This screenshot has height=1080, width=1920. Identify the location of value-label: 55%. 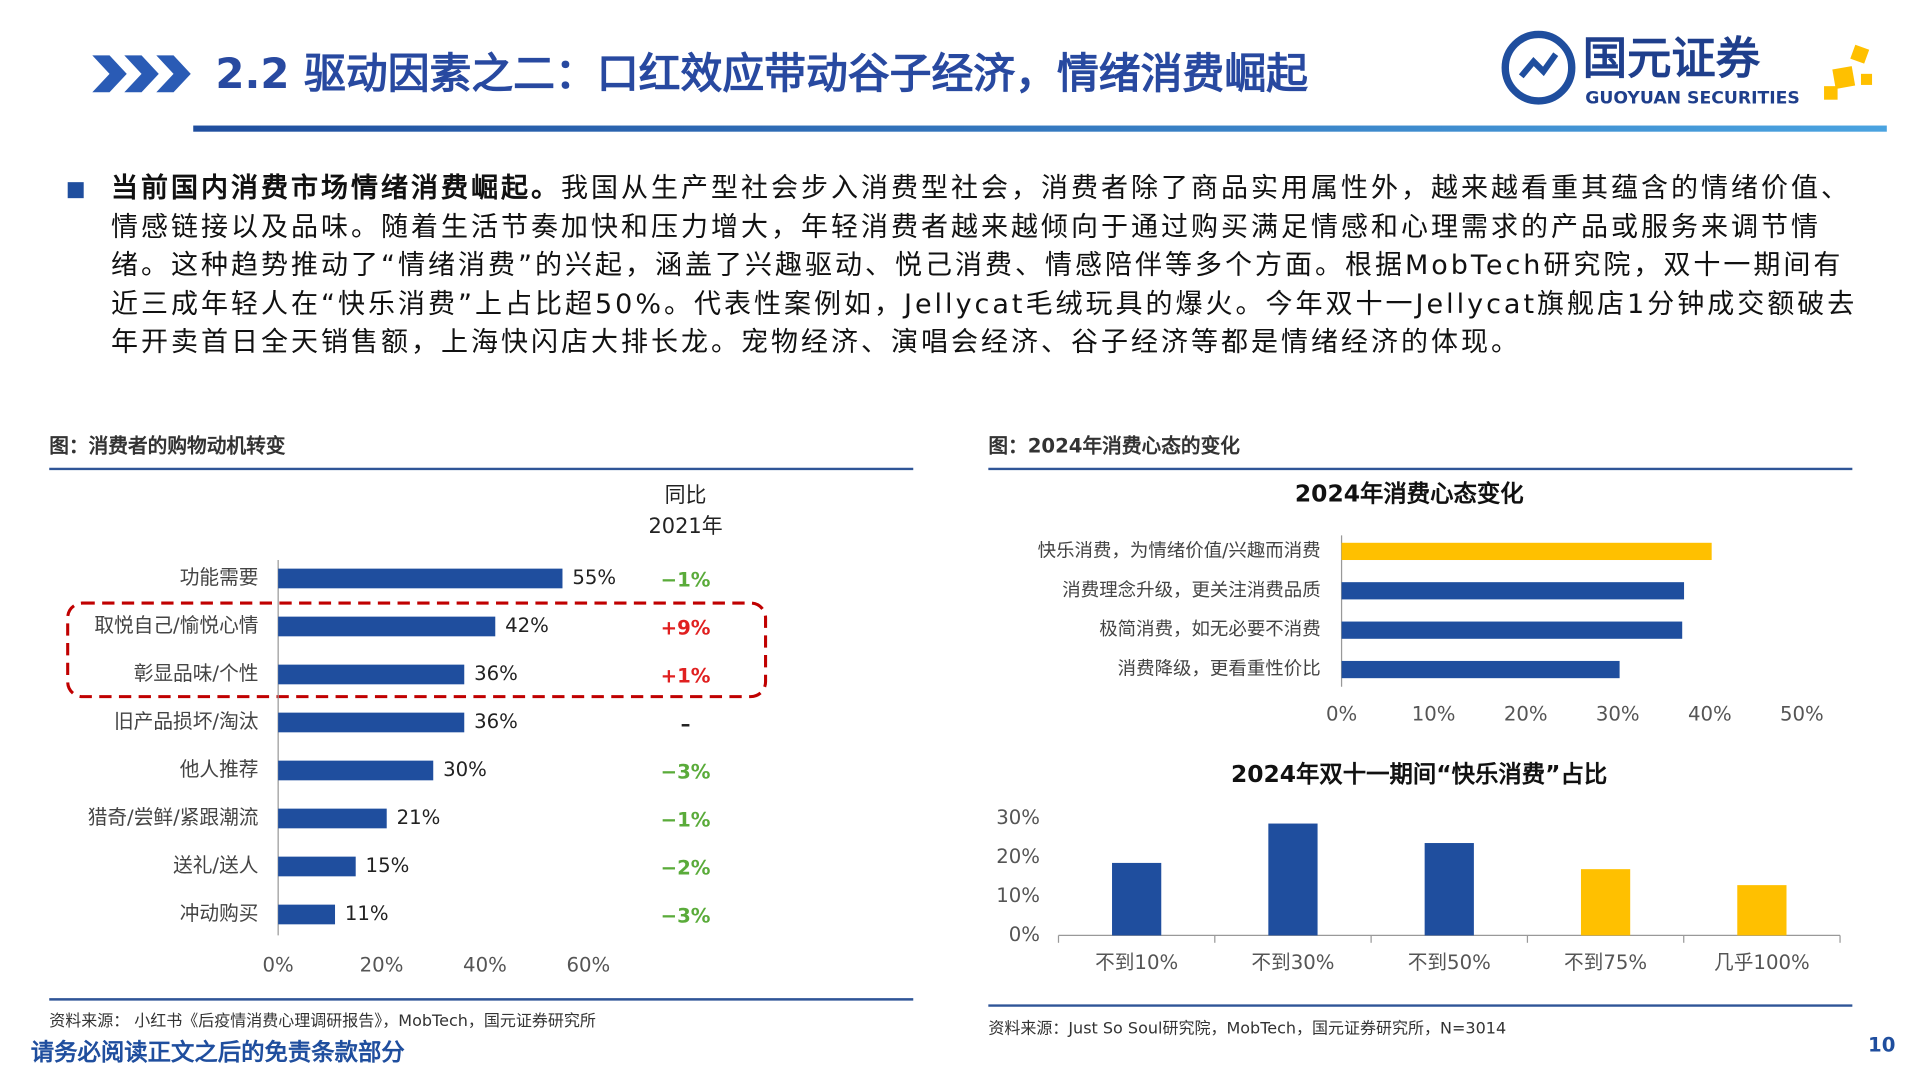
(594, 577).